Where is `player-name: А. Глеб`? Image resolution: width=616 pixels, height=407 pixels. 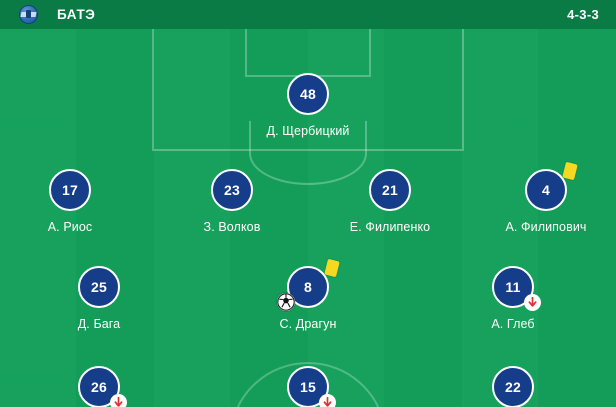 player-name: А. Глеб is located at coordinates (513, 324).